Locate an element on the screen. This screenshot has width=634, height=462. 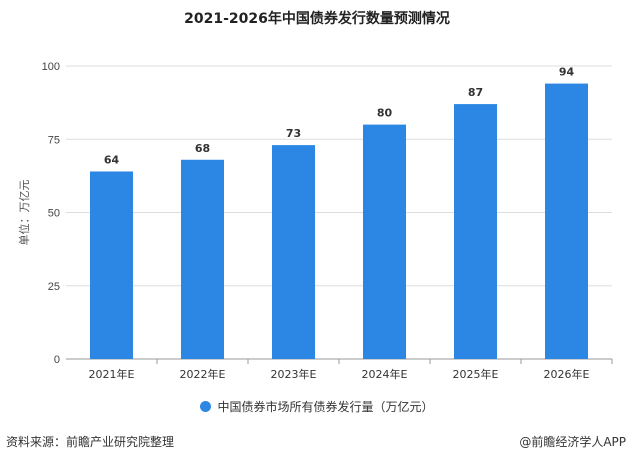
data-label: 68 is located at coordinates (202, 148).